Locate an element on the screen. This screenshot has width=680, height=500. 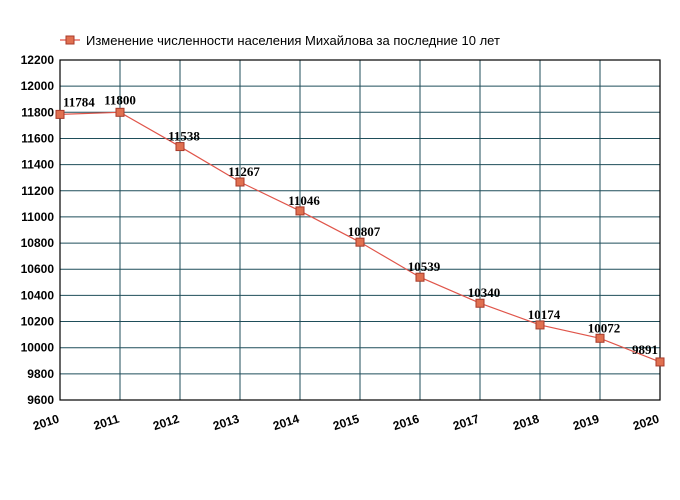
y-tick-label: 11200 is located at coordinates (37, 191).